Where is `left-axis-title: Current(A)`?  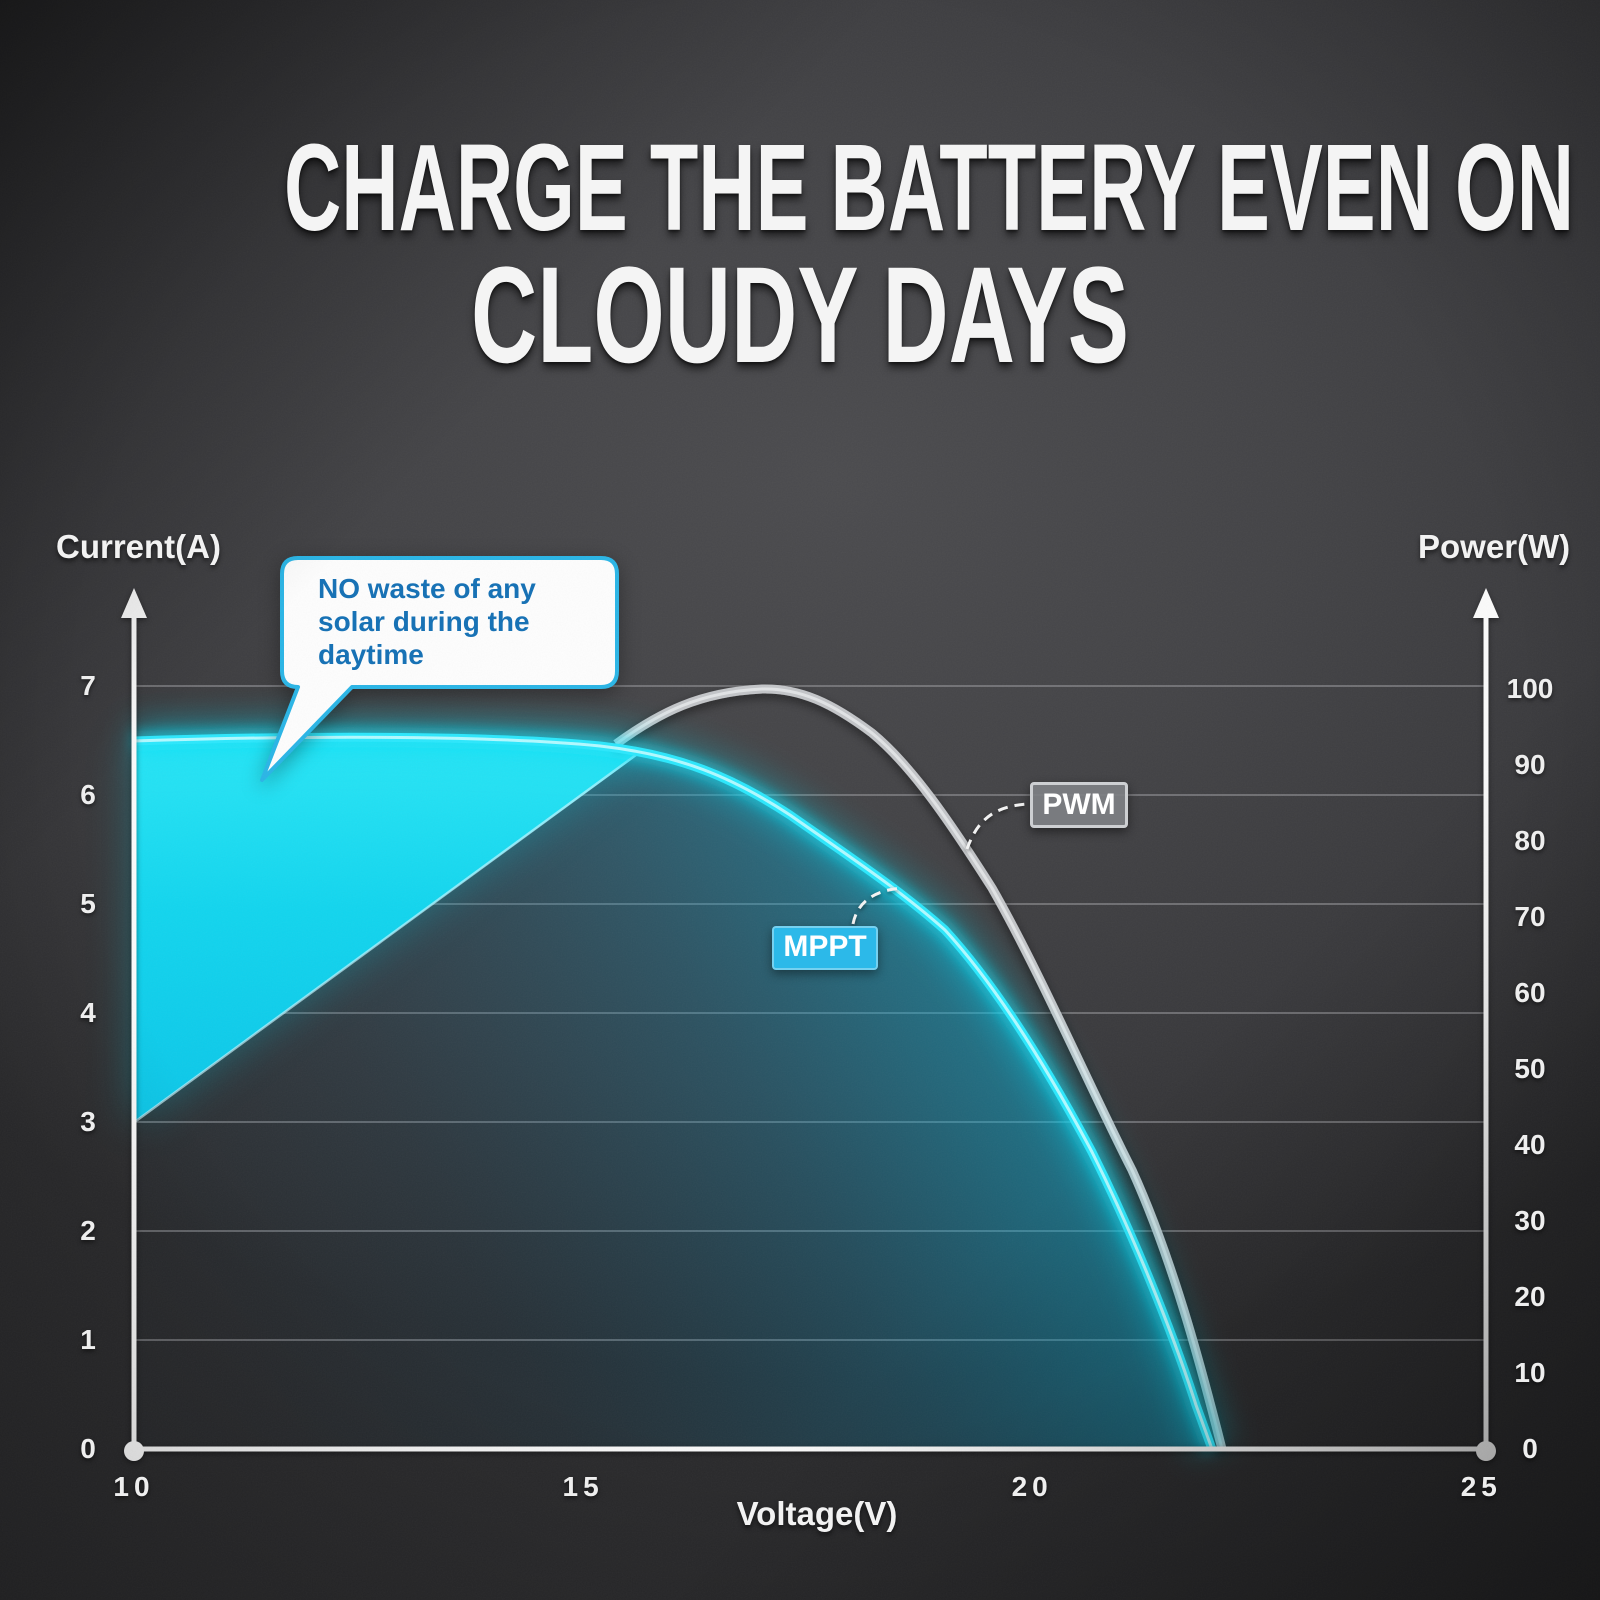
left-axis-title: Current(A) is located at coordinates (138, 546).